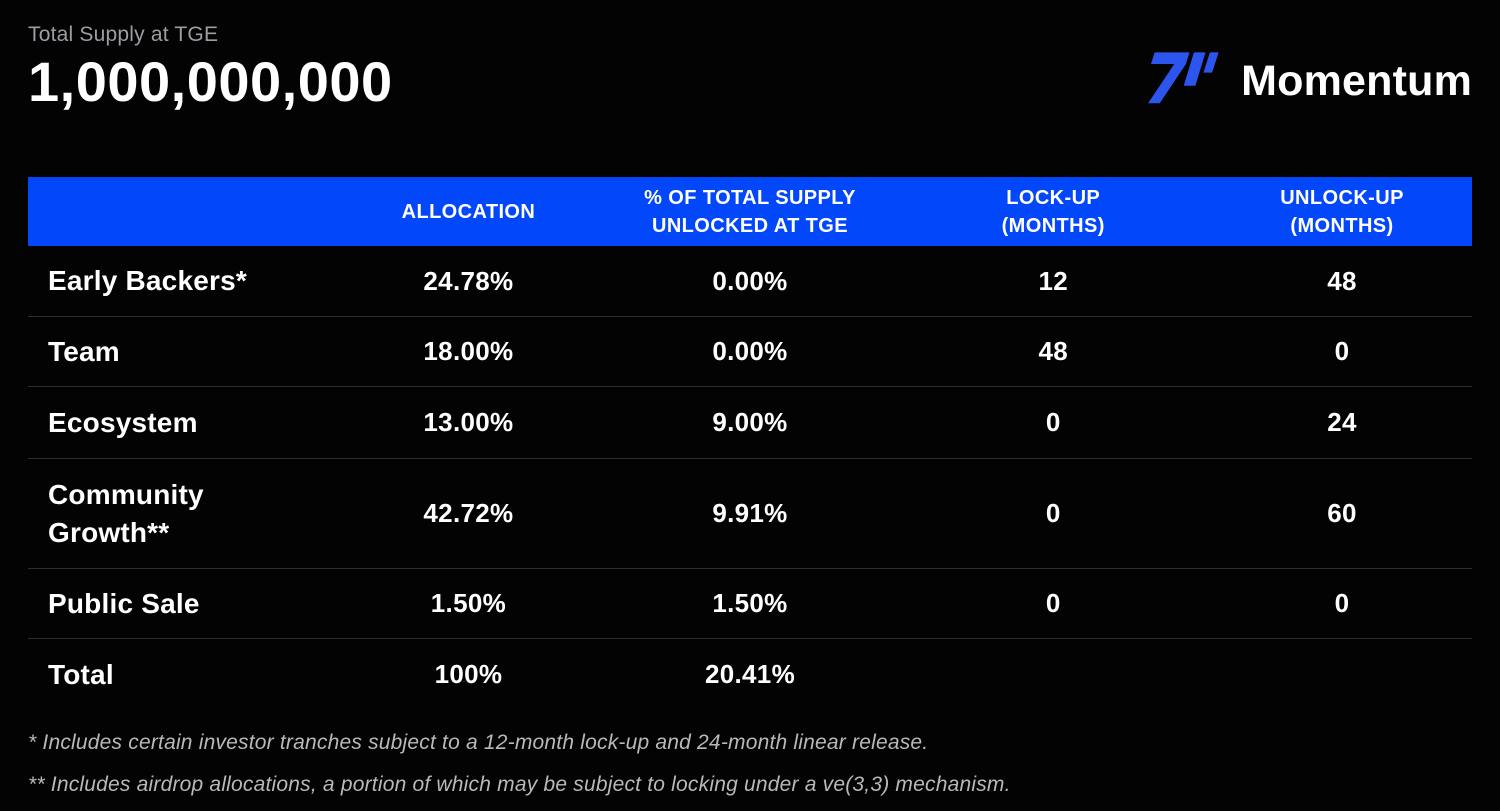 The image size is (1500, 811). Describe the element at coordinates (1053, 351) in the screenshot. I see `lockup-months-value: 48` at that location.